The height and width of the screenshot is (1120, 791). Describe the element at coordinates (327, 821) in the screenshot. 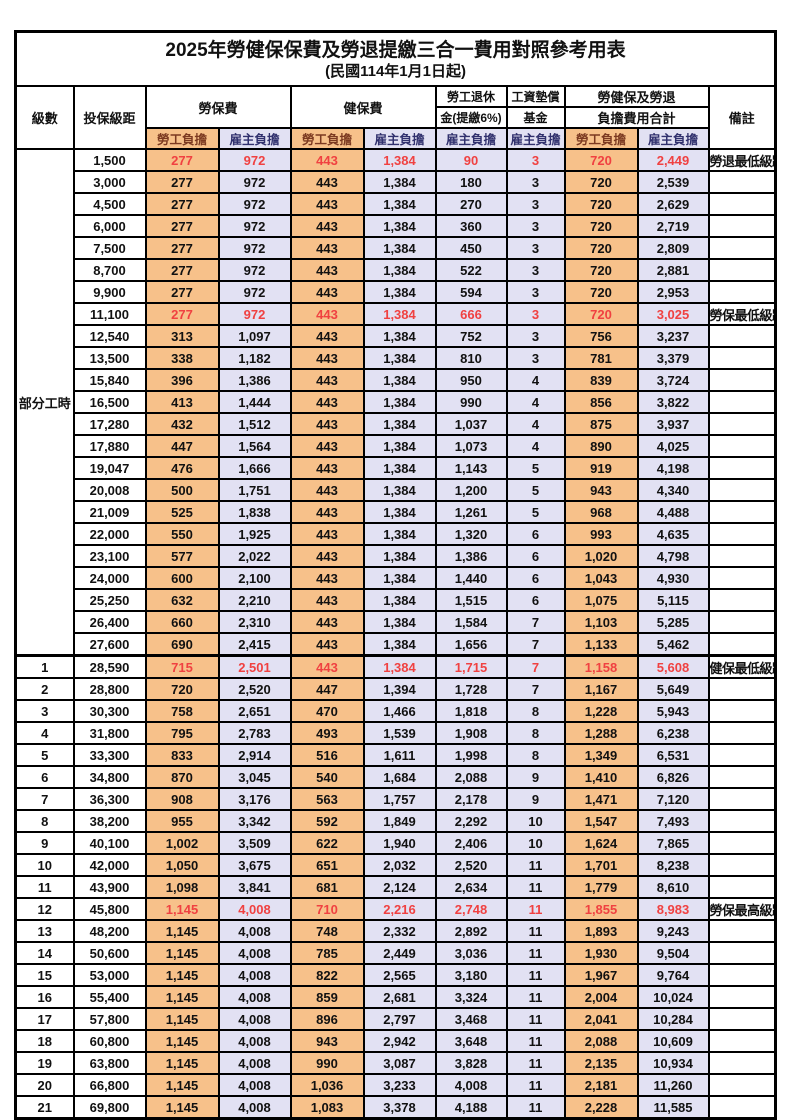

I see `health-employee-cell: 592` at that location.